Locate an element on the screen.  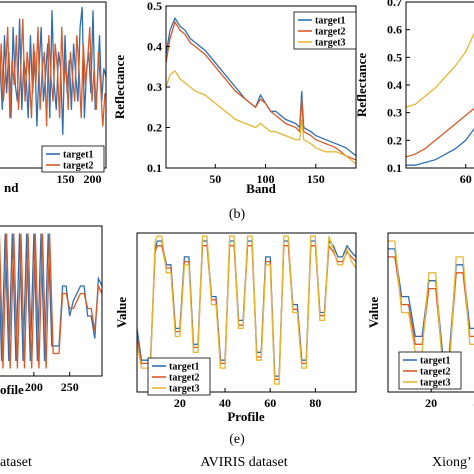
caption-e: (e) is located at coordinates (237, 439).